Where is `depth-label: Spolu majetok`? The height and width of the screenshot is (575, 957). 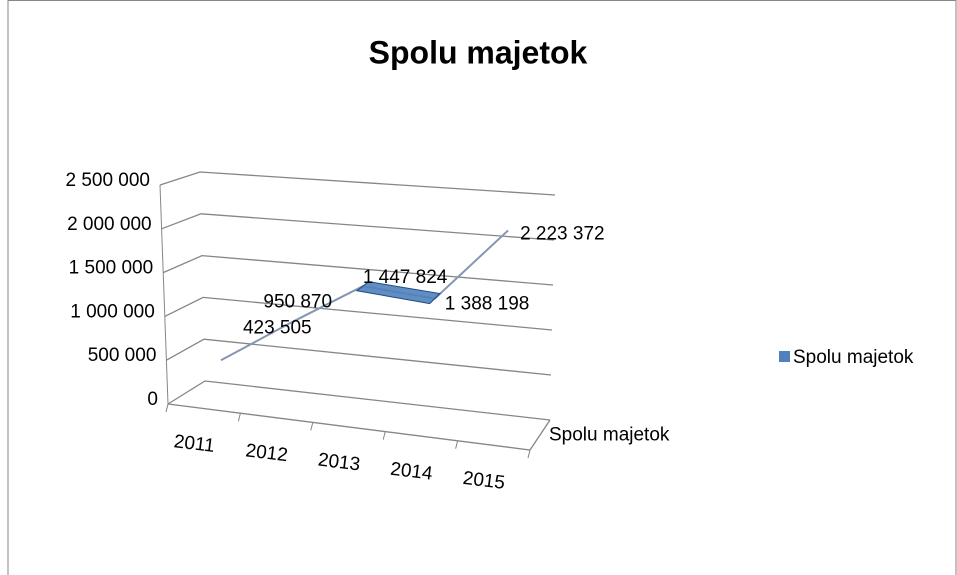 depth-label: Spolu majetok is located at coordinates (609, 435).